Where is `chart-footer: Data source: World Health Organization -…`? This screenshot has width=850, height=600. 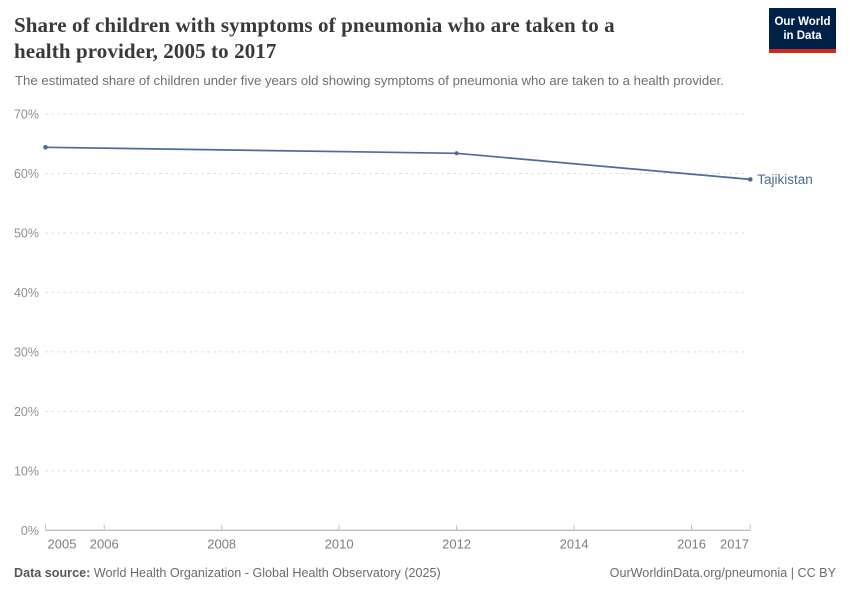
chart-footer: Data source: World Health Organization -… is located at coordinates (425, 573).